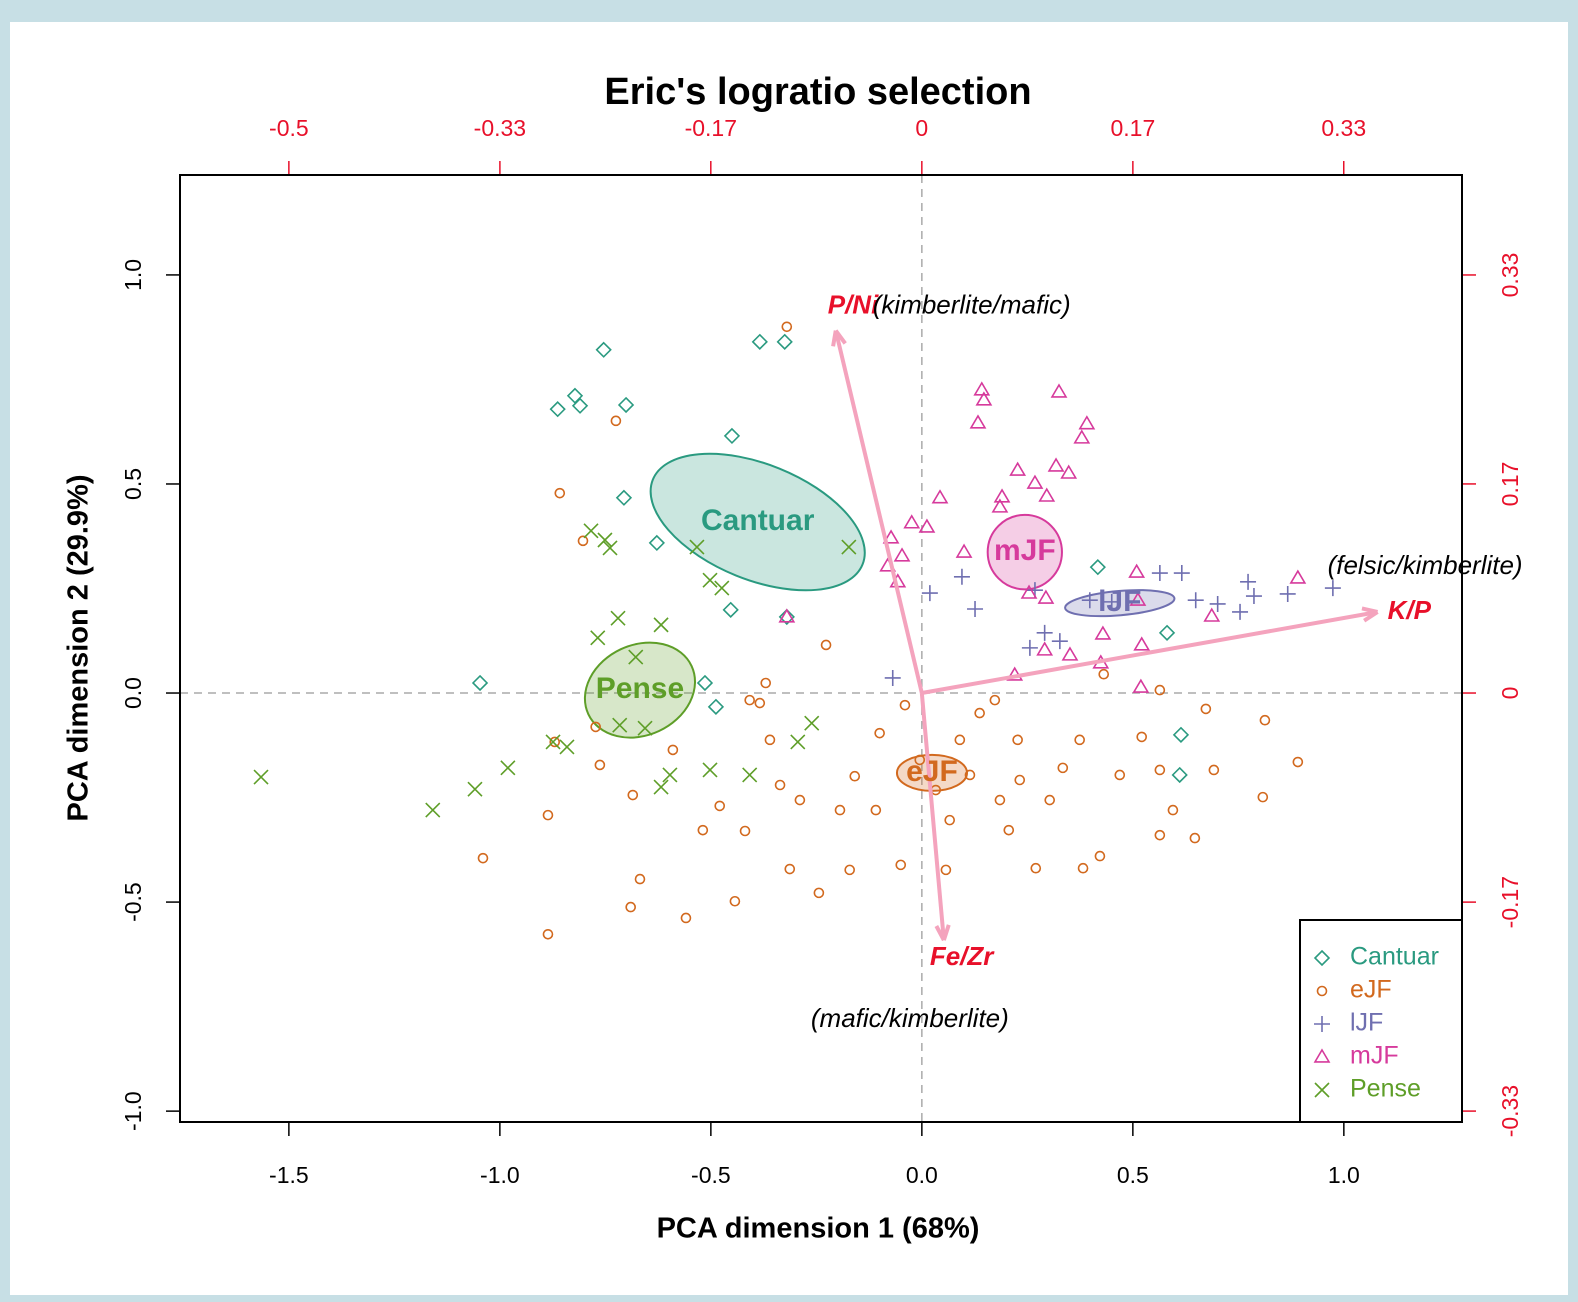 The width and height of the screenshot is (1578, 1302). What do you see at coordinates (1410, 610) in the screenshot?
I see `loading-label: K/P` at bounding box center [1410, 610].